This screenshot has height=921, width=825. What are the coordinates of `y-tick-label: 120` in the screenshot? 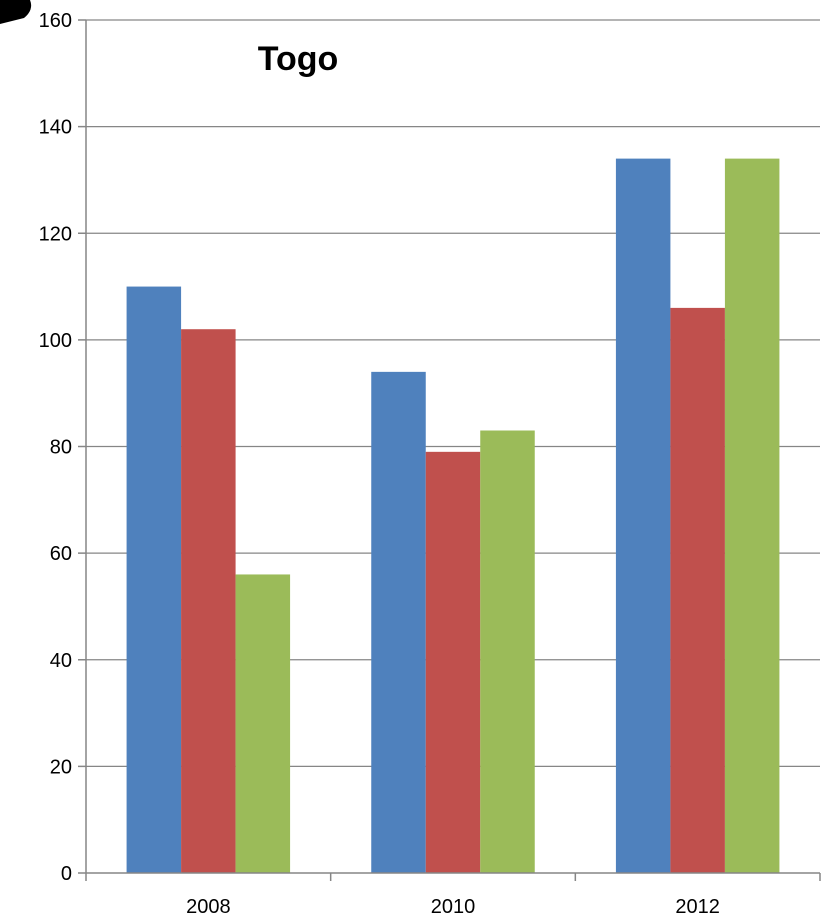 It's located at (55, 234).